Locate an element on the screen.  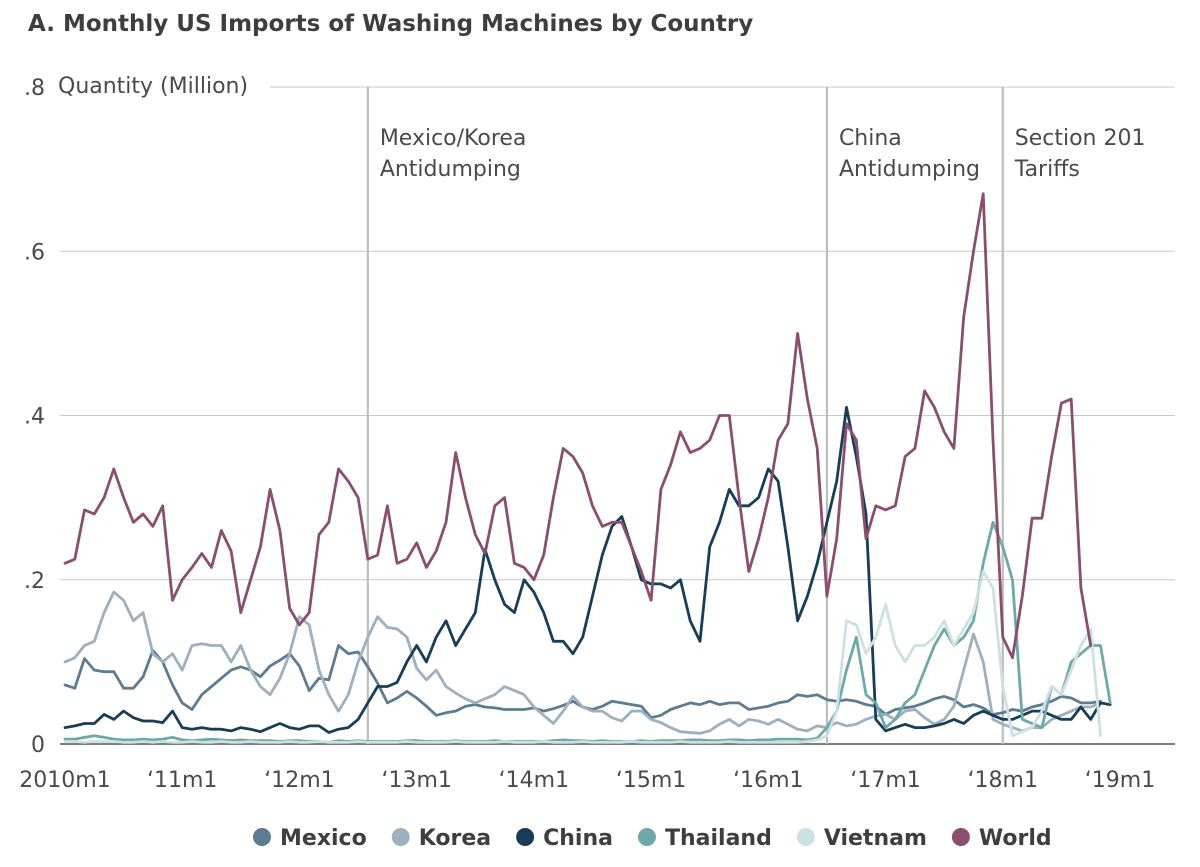
legend-label: China is located at coordinates (578, 838).